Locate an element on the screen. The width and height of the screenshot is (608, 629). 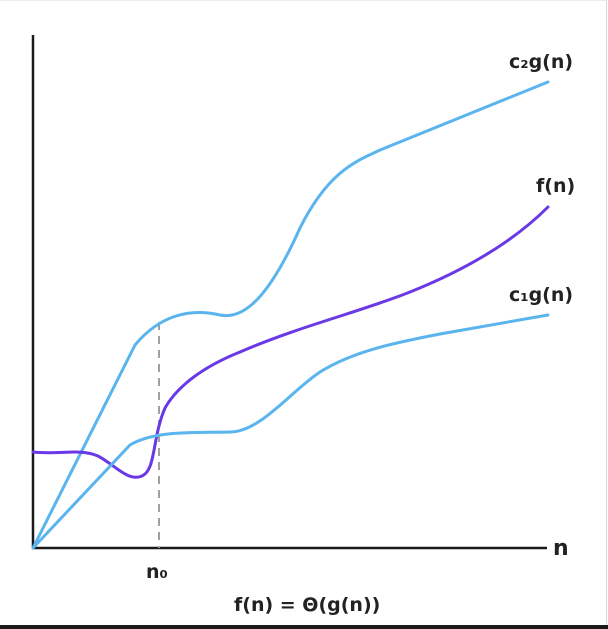
lower-bound-label: c₁g(n) is located at coordinates (541, 295).